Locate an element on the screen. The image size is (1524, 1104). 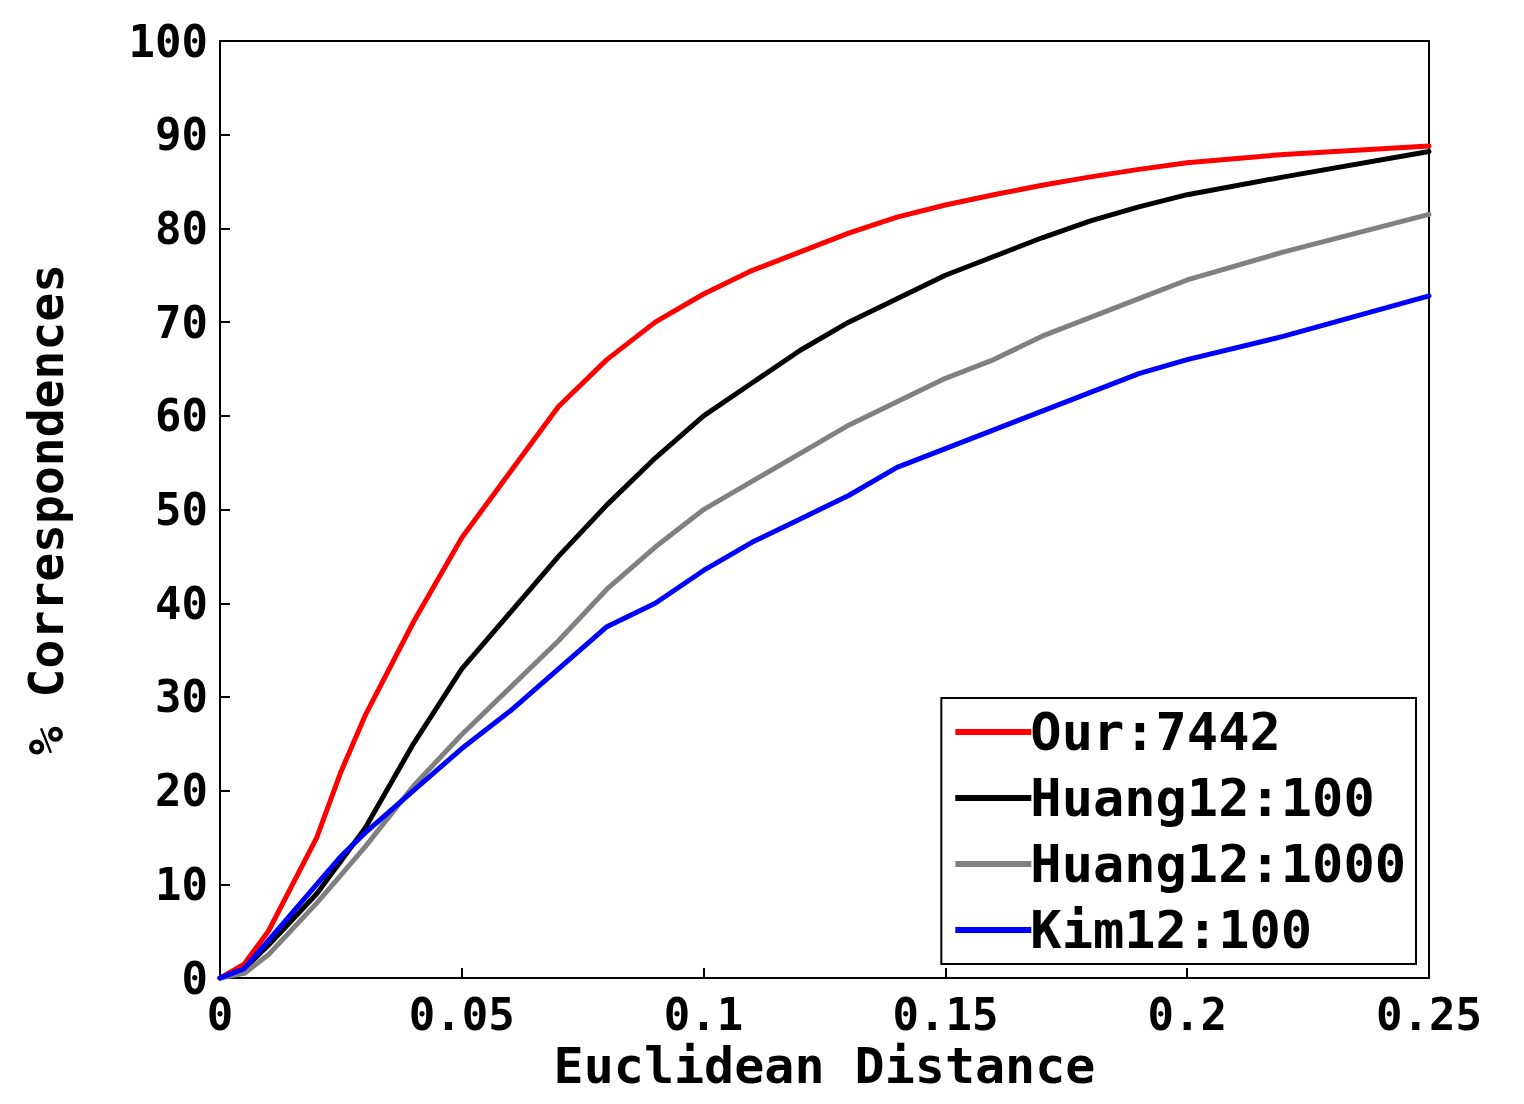
x-tick-label: 0.25 is located at coordinates (1429, 1014).